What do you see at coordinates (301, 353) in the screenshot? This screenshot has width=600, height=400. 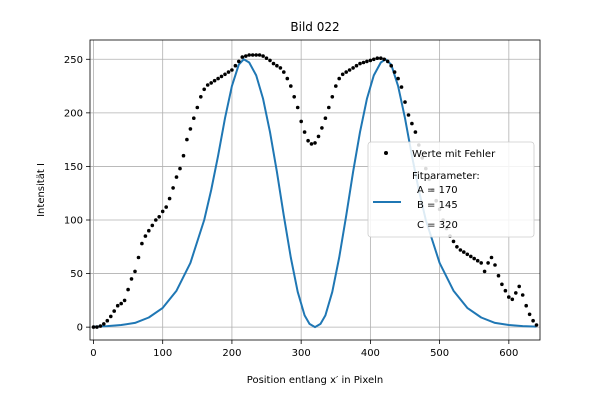 I see `x-tick-label: 300` at bounding box center [301, 353].